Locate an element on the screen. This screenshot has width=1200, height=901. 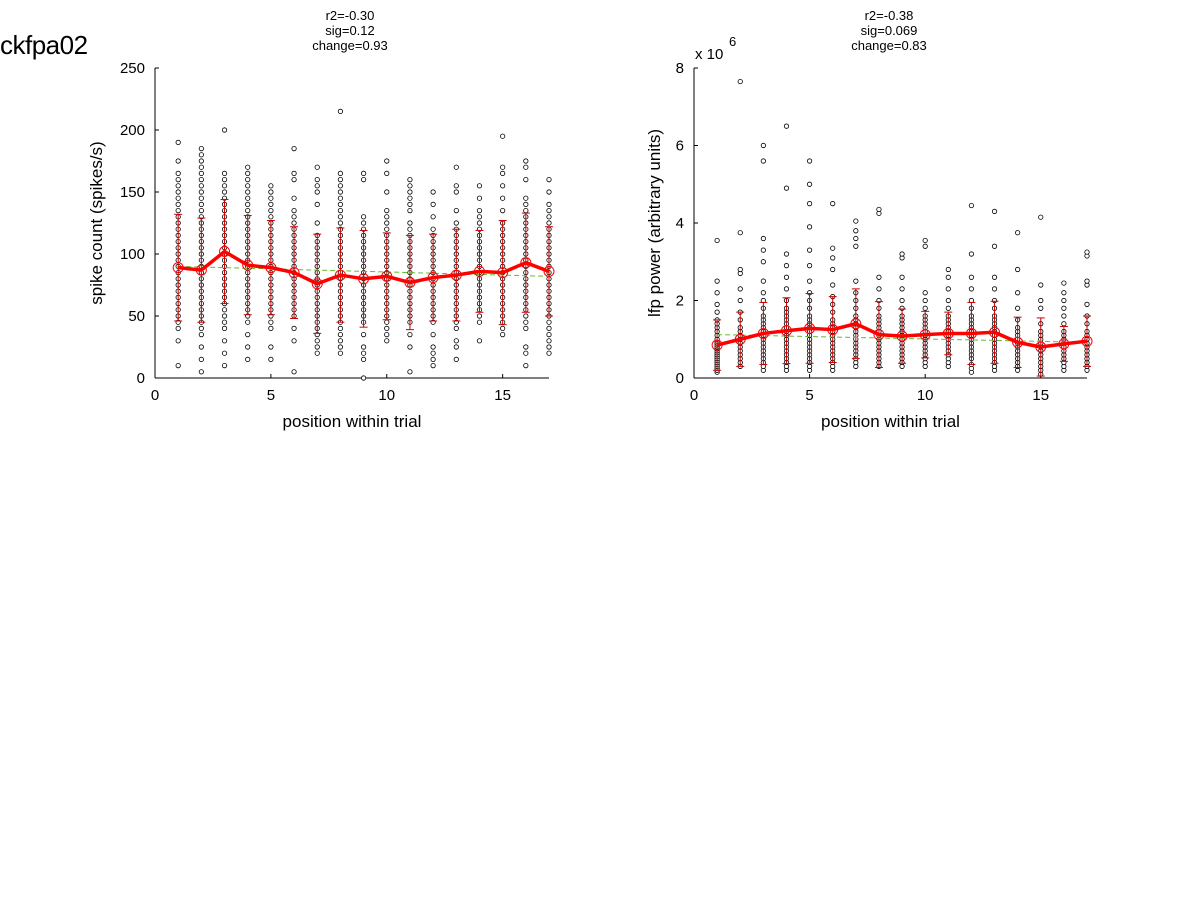
stat-label: change=0.83 is located at coordinates (889, 45).